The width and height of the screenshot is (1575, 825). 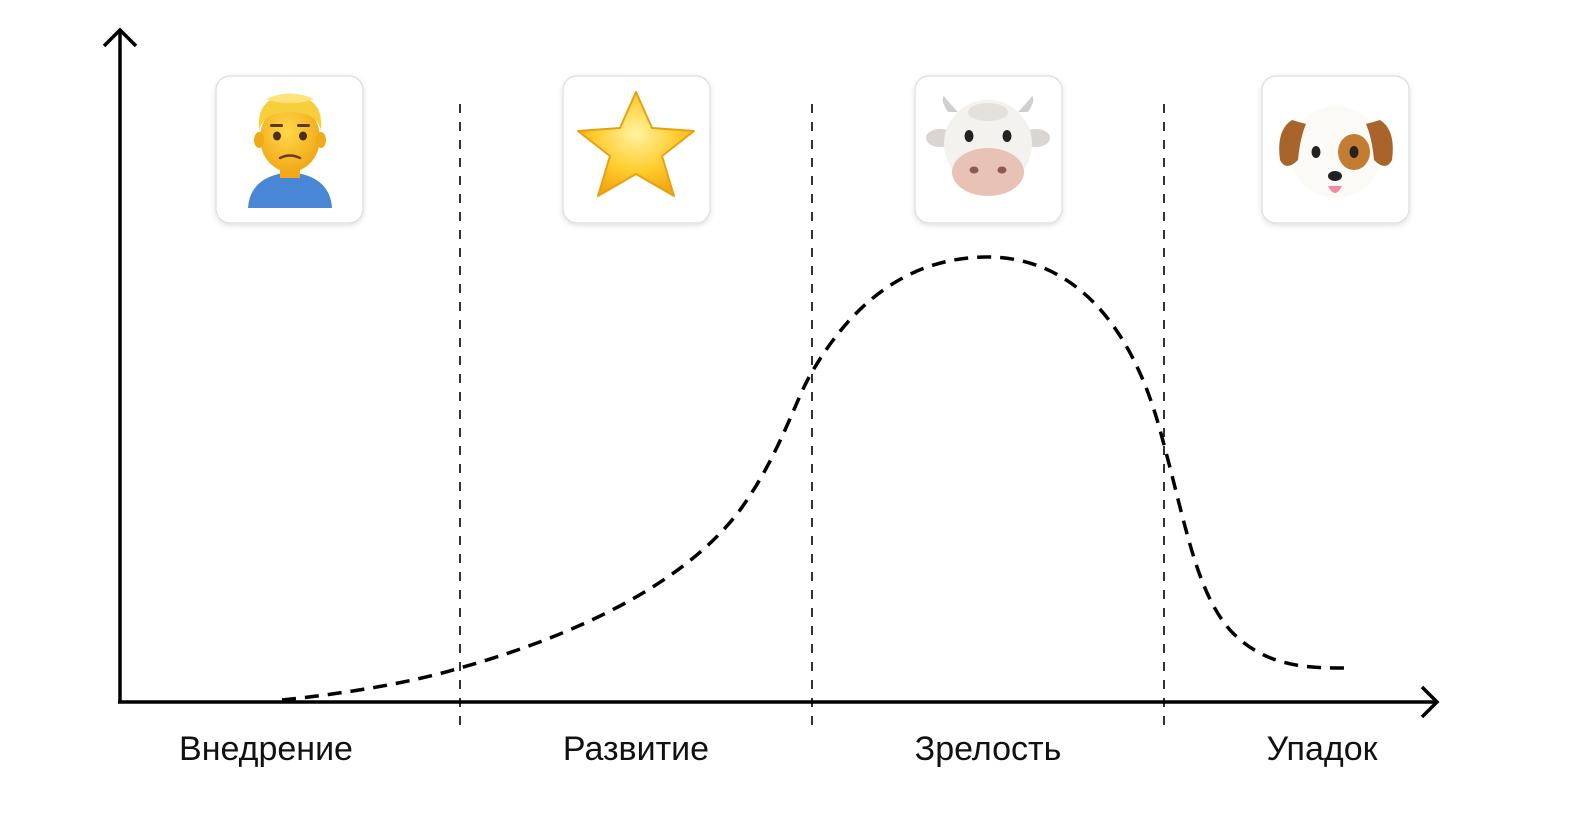 I want to click on dog-face-icon, so click(x=1336, y=152).